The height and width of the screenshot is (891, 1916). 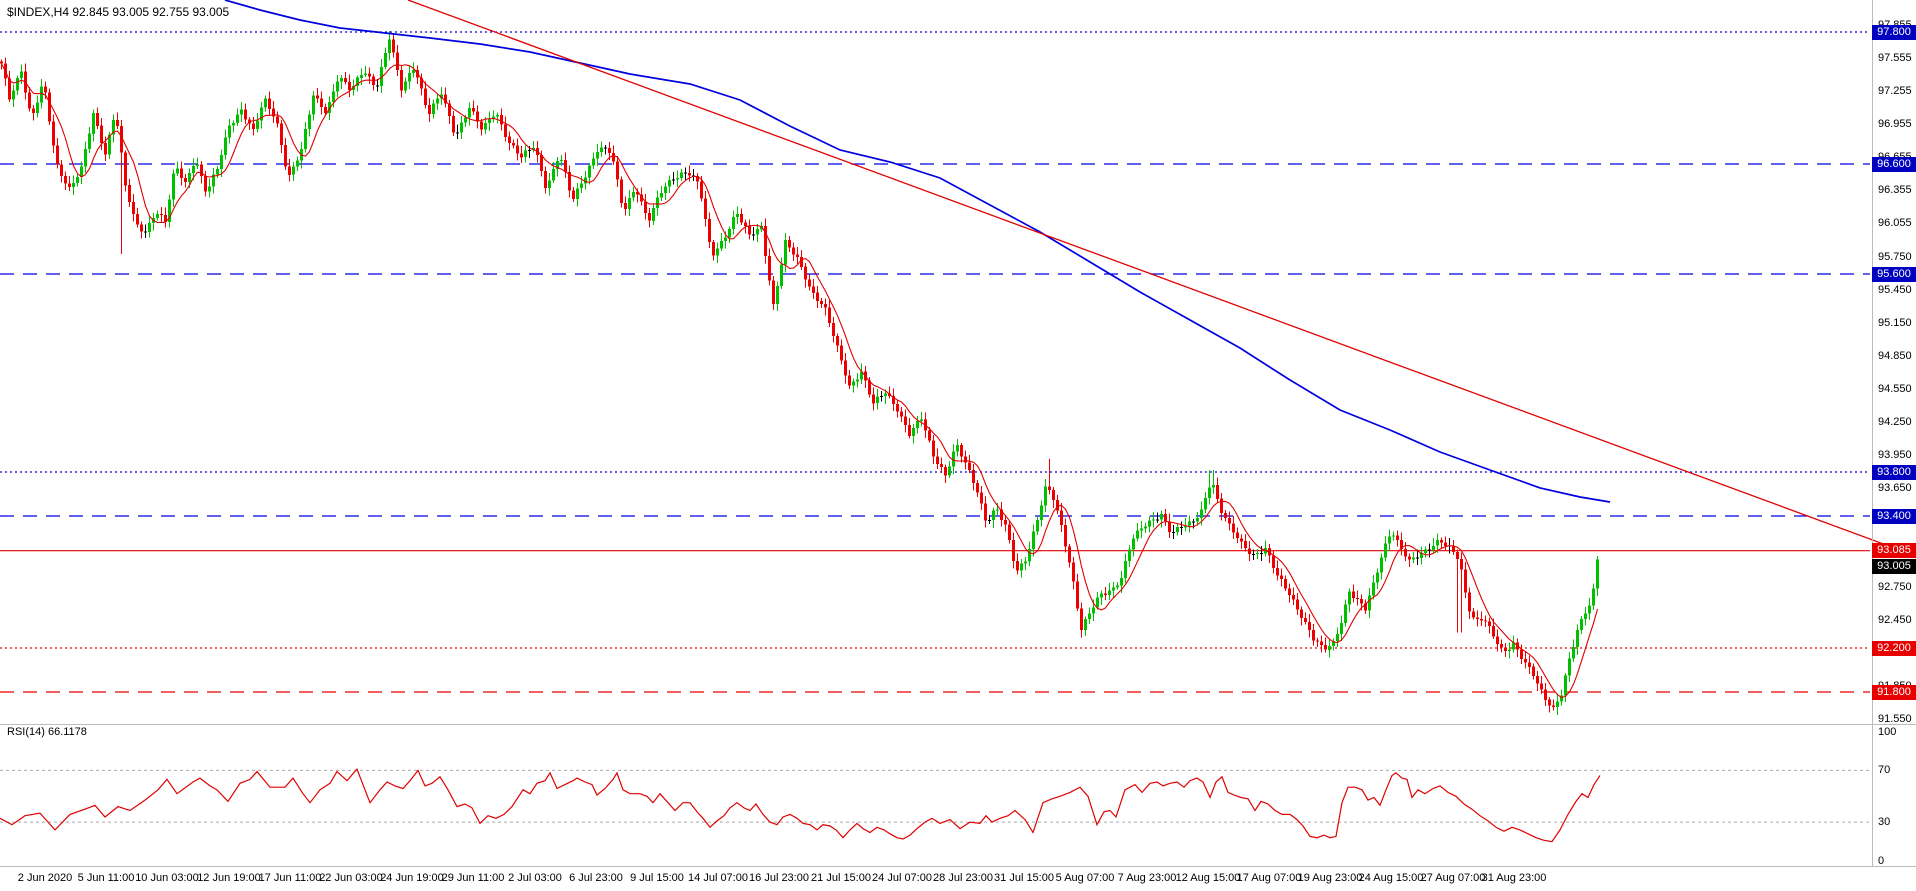 What do you see at coordinates (1895, 586) in the screenshot?
I see `price-axis-label: 92.750` at bounding box center [1895, 586].